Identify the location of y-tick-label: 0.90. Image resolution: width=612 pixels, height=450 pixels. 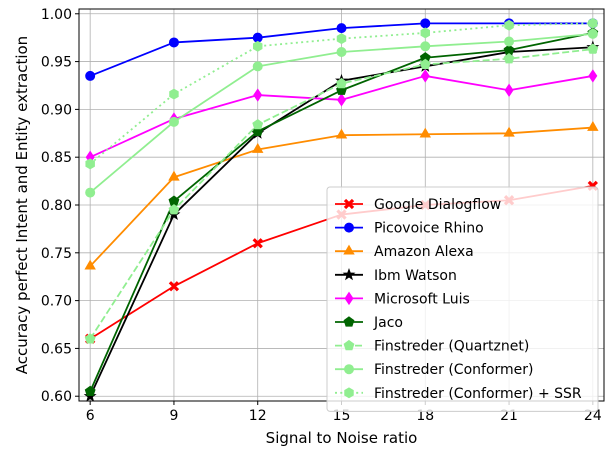
(56, 110).